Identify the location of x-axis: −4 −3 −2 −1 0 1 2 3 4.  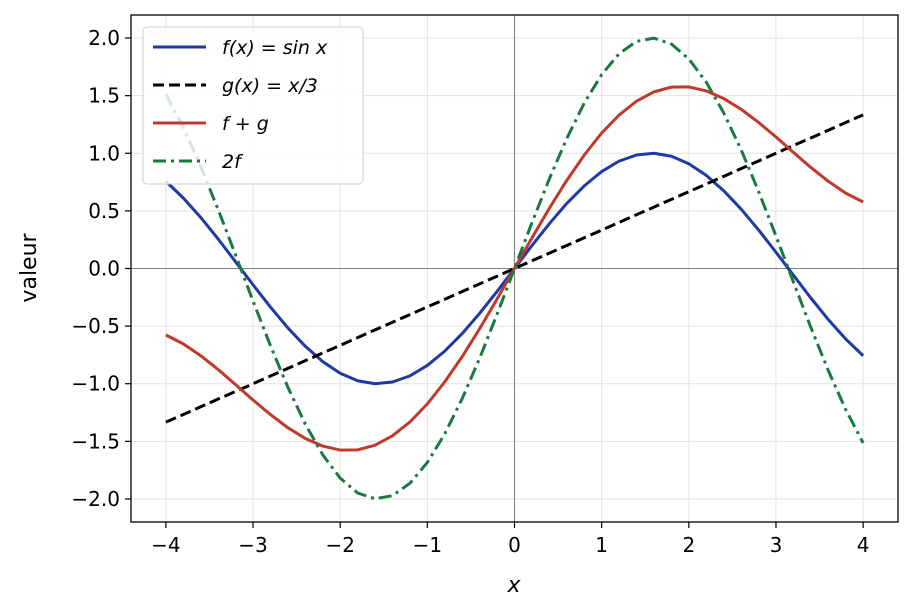
(510, 539).